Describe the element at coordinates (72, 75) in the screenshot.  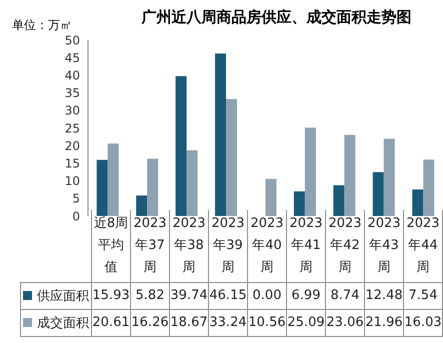
I see `y-tick-label: 40` at that location.